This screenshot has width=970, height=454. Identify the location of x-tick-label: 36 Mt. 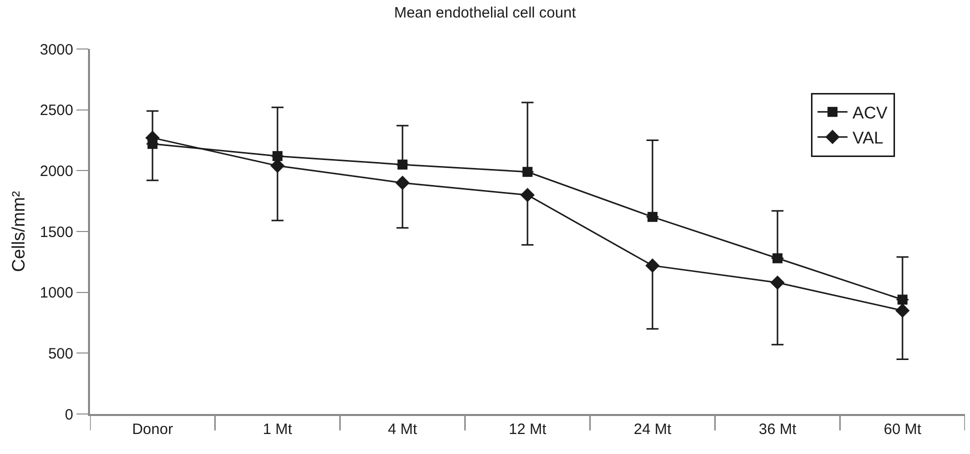
(778, 429).